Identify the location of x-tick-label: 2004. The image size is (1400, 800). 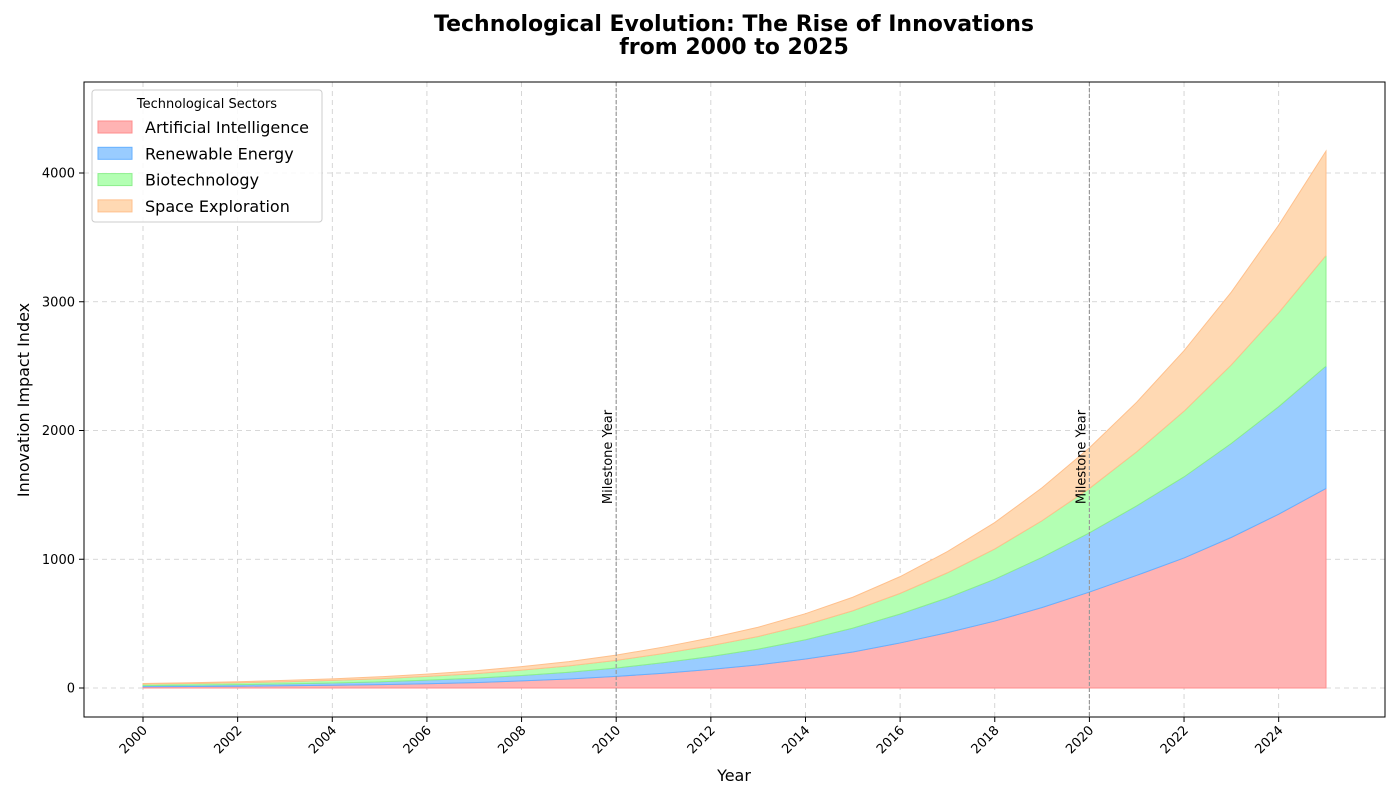
(323, 740).